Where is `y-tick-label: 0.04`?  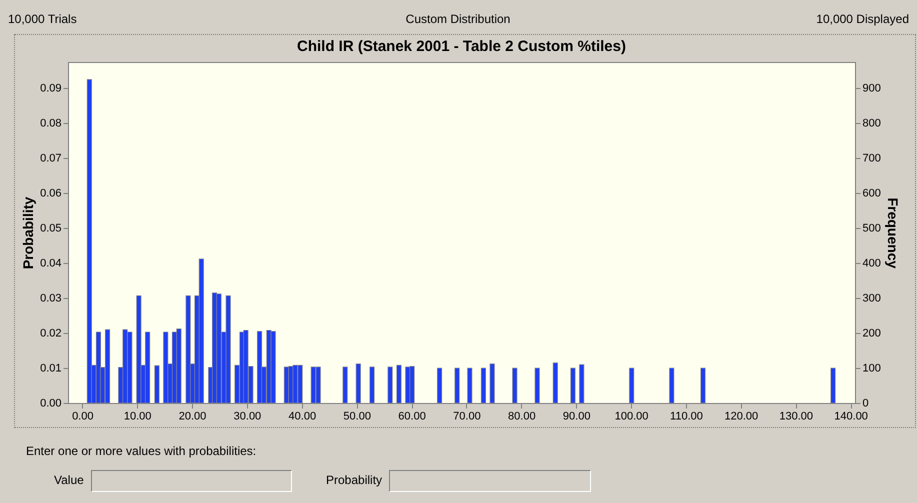
y-tick-label: 0.04 is located at coordinates (51, 264).